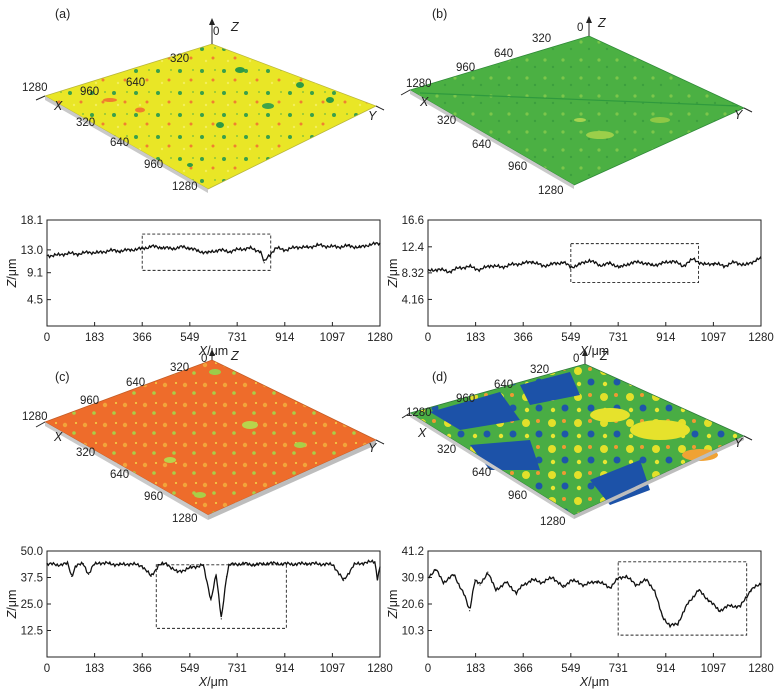 Image resolution: width=780 pixels, height=693 pixels. Describe the element at coordinates (413, 248) in the screenshot. I see `y-tick-label: 12.4` at that location.